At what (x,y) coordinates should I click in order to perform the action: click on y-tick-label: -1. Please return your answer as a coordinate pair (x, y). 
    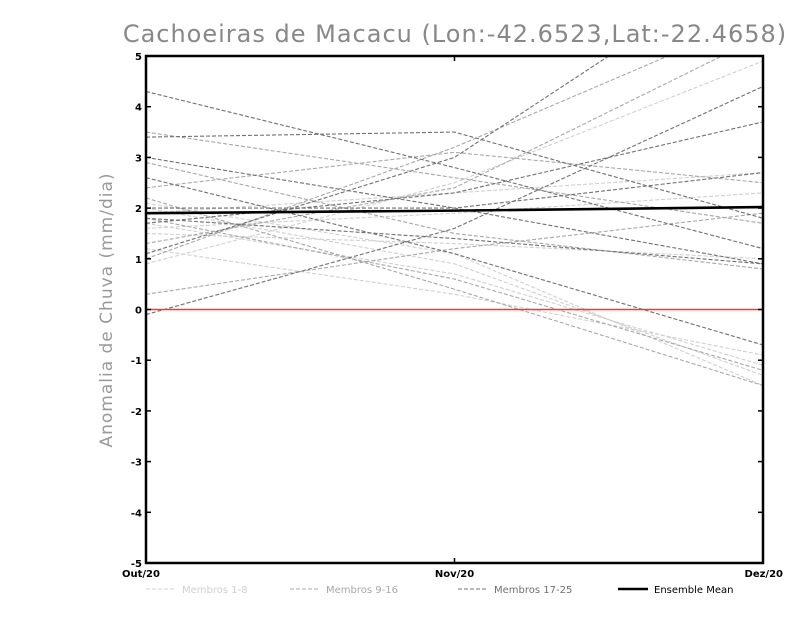
    Looking at the image, I should click on (136, 361).